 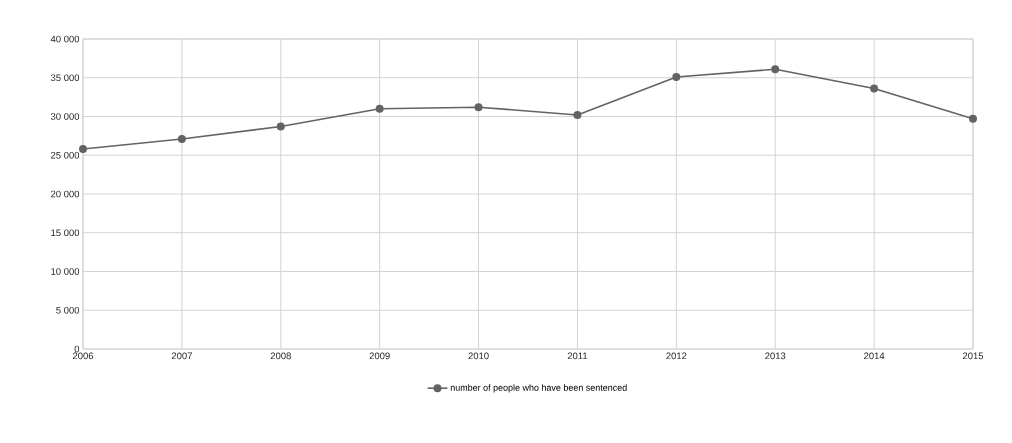 I want to click on y-tick-label: 30 000, so click(x=65, y=116).